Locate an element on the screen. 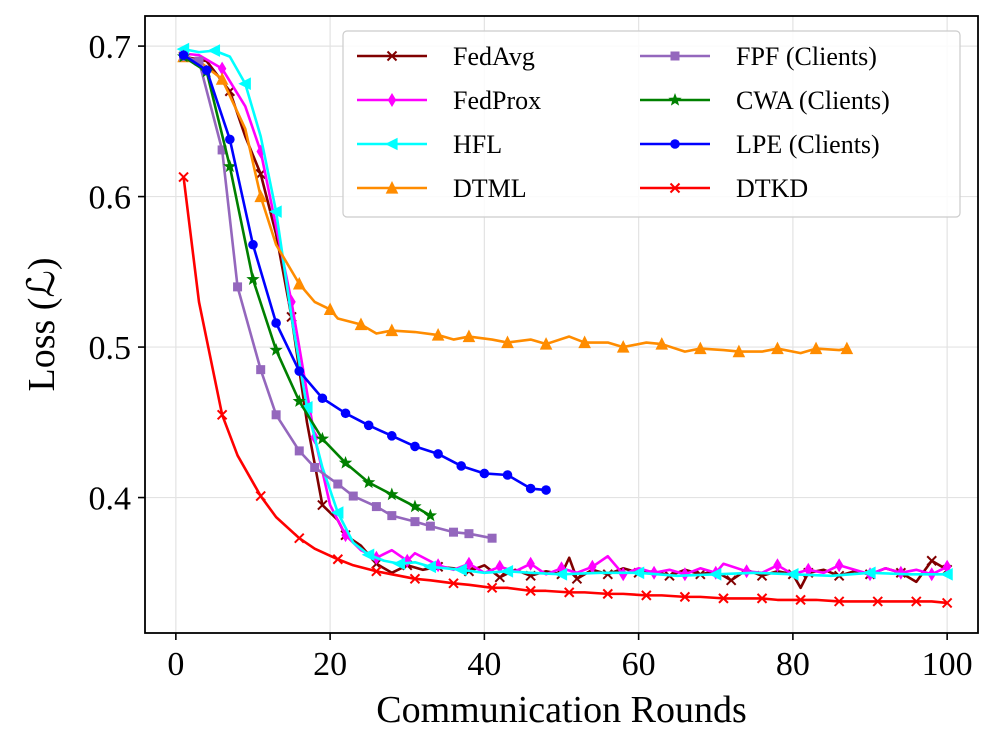  x-tick-label: 100 is located at coordinates (947, 664).